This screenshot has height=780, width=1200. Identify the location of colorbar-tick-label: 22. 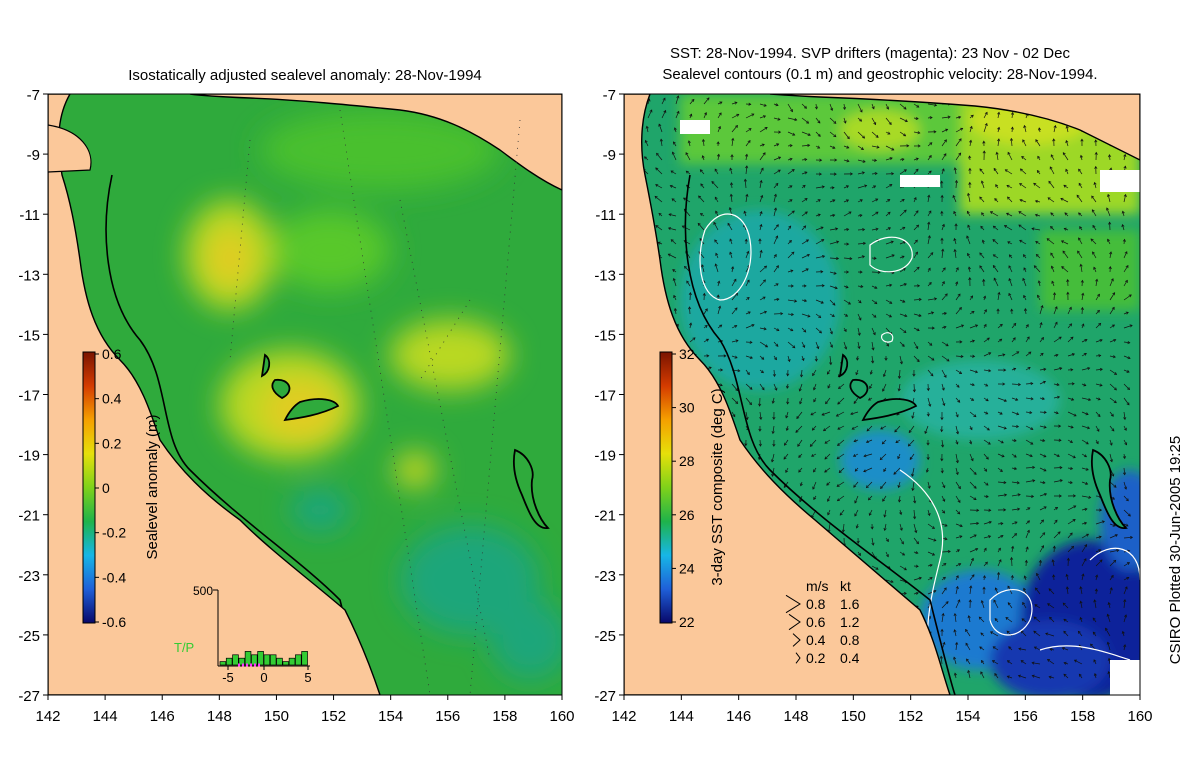
(687, 622).